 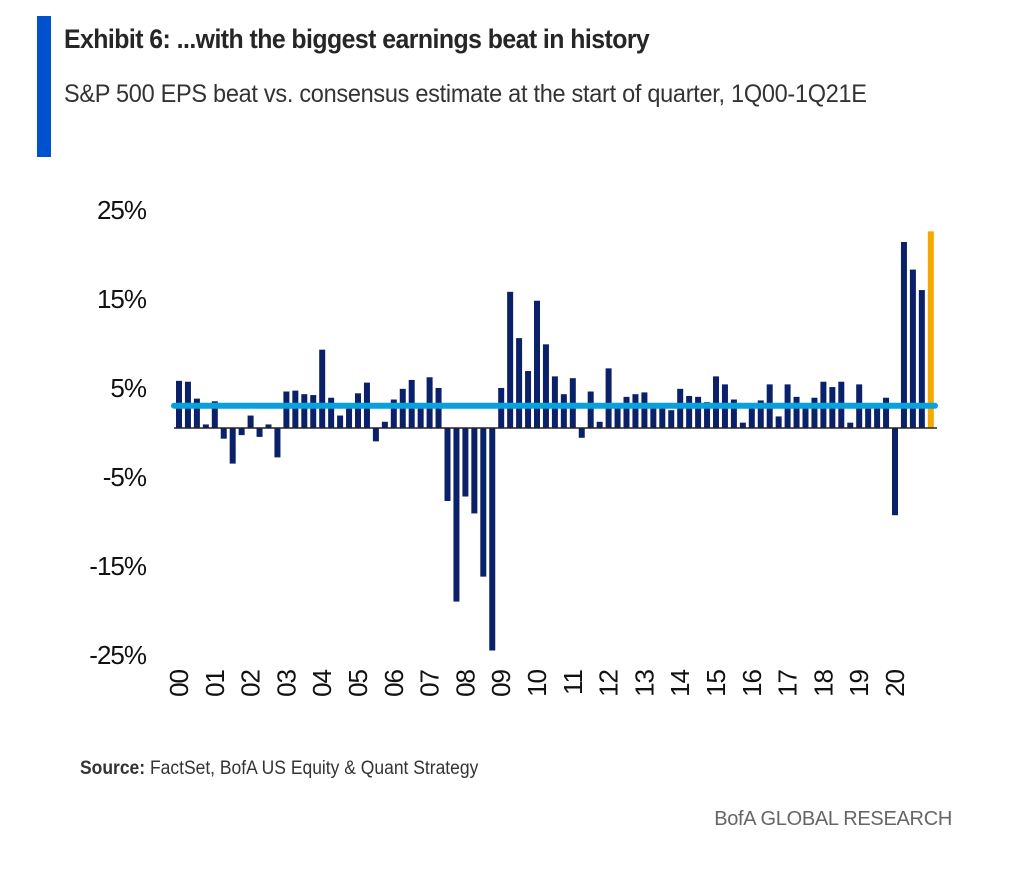 What do you see at coordinates (113, 768) in the screenshot?
I see `source-label: Source:` at bounding box center [113, 768].